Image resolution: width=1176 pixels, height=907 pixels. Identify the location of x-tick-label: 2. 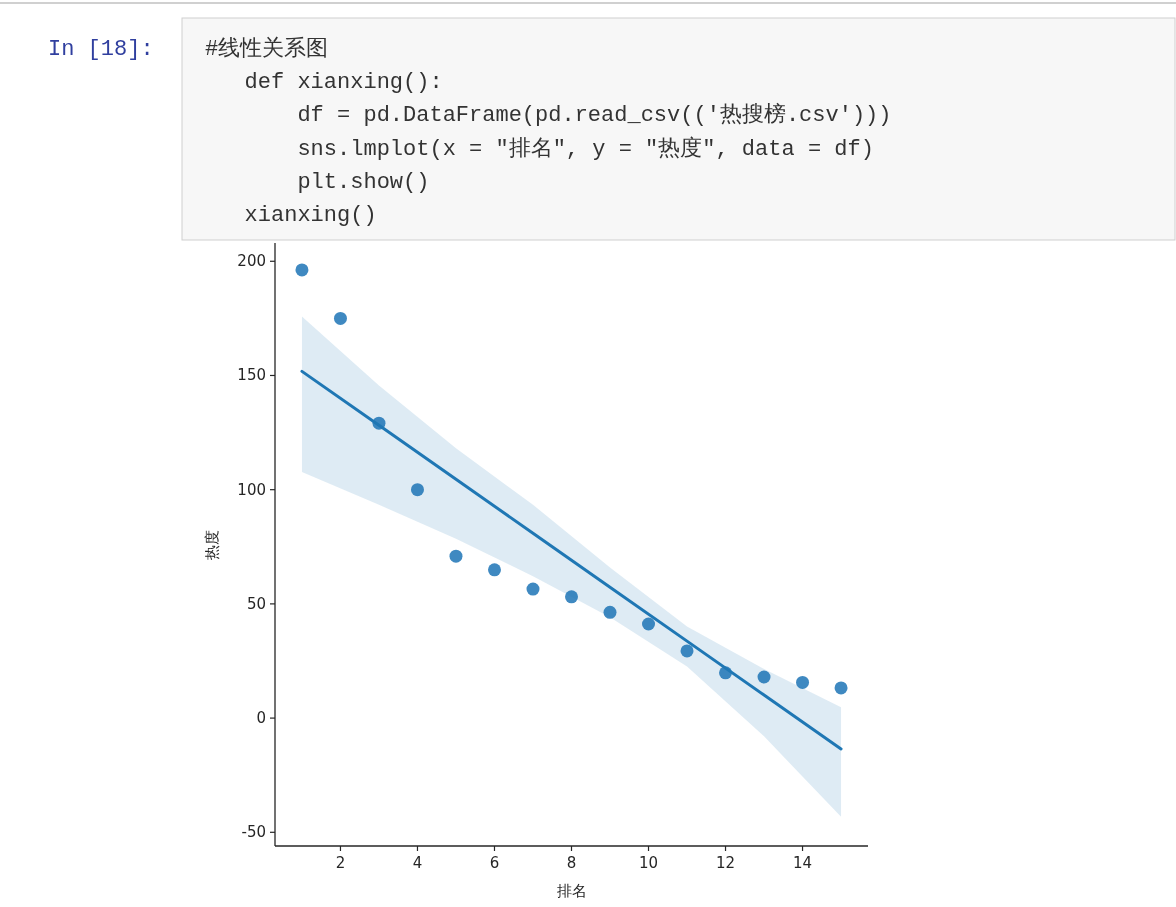
(340, 863).